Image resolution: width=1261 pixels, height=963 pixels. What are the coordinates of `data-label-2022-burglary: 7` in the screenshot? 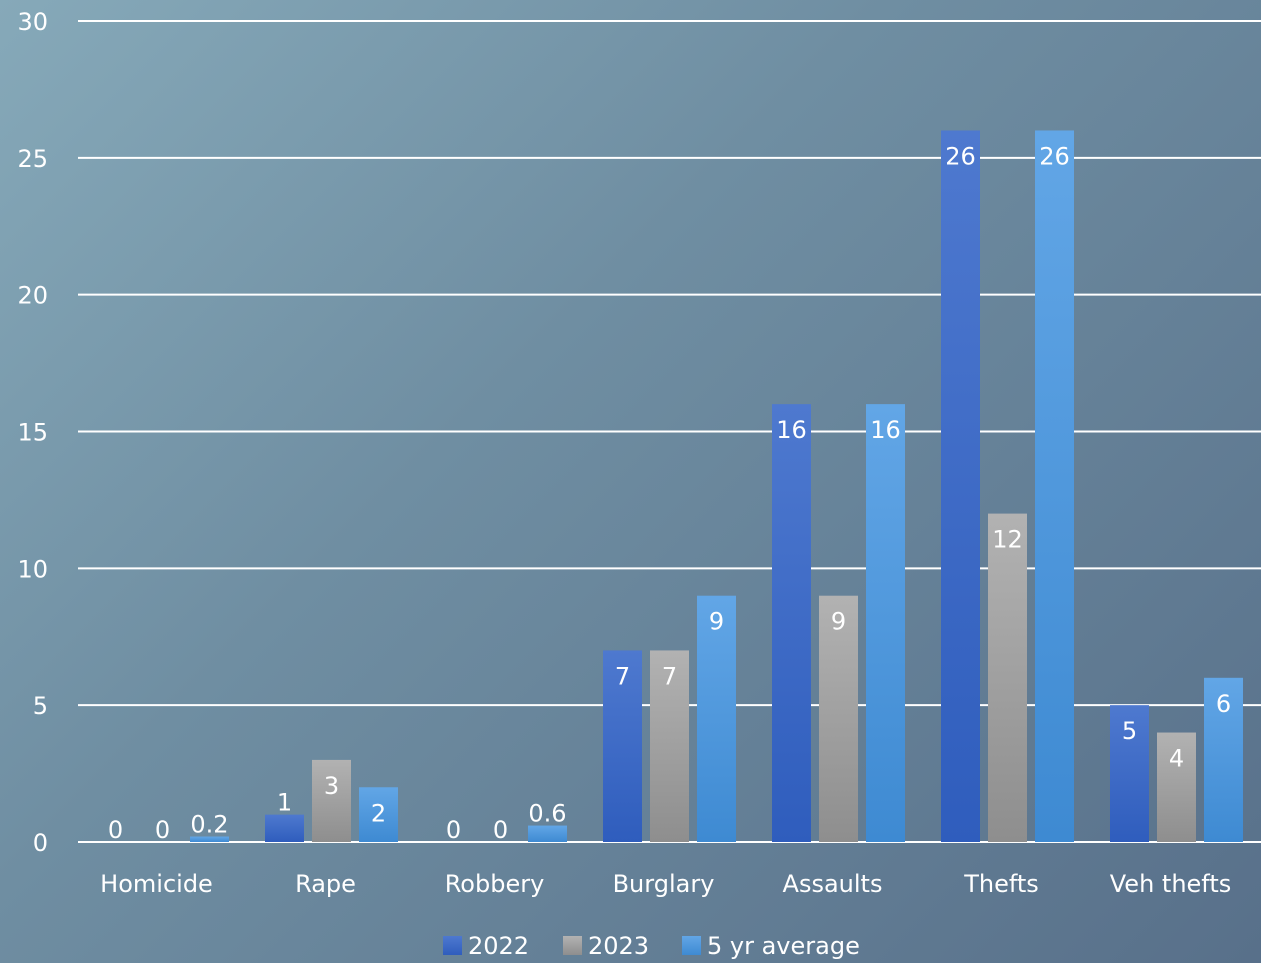 It's located at (622, 676).